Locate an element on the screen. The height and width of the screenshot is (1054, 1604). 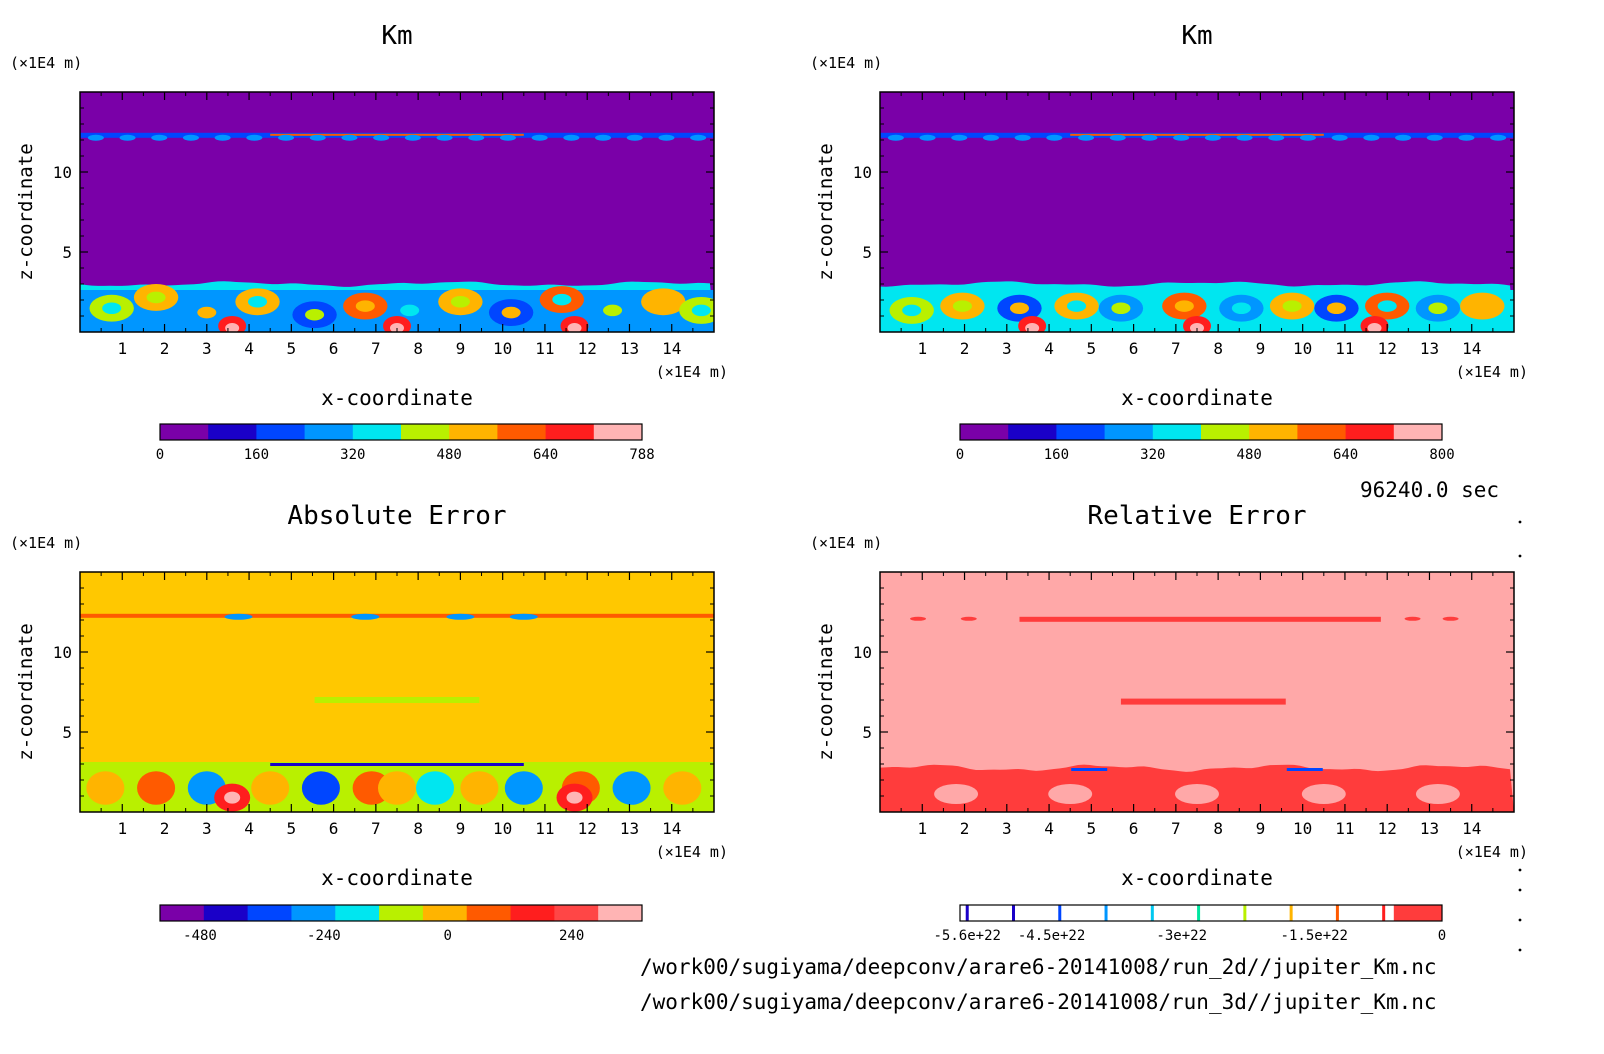
colorbar-tick-label: 0 is located at coordinates (160, 455).